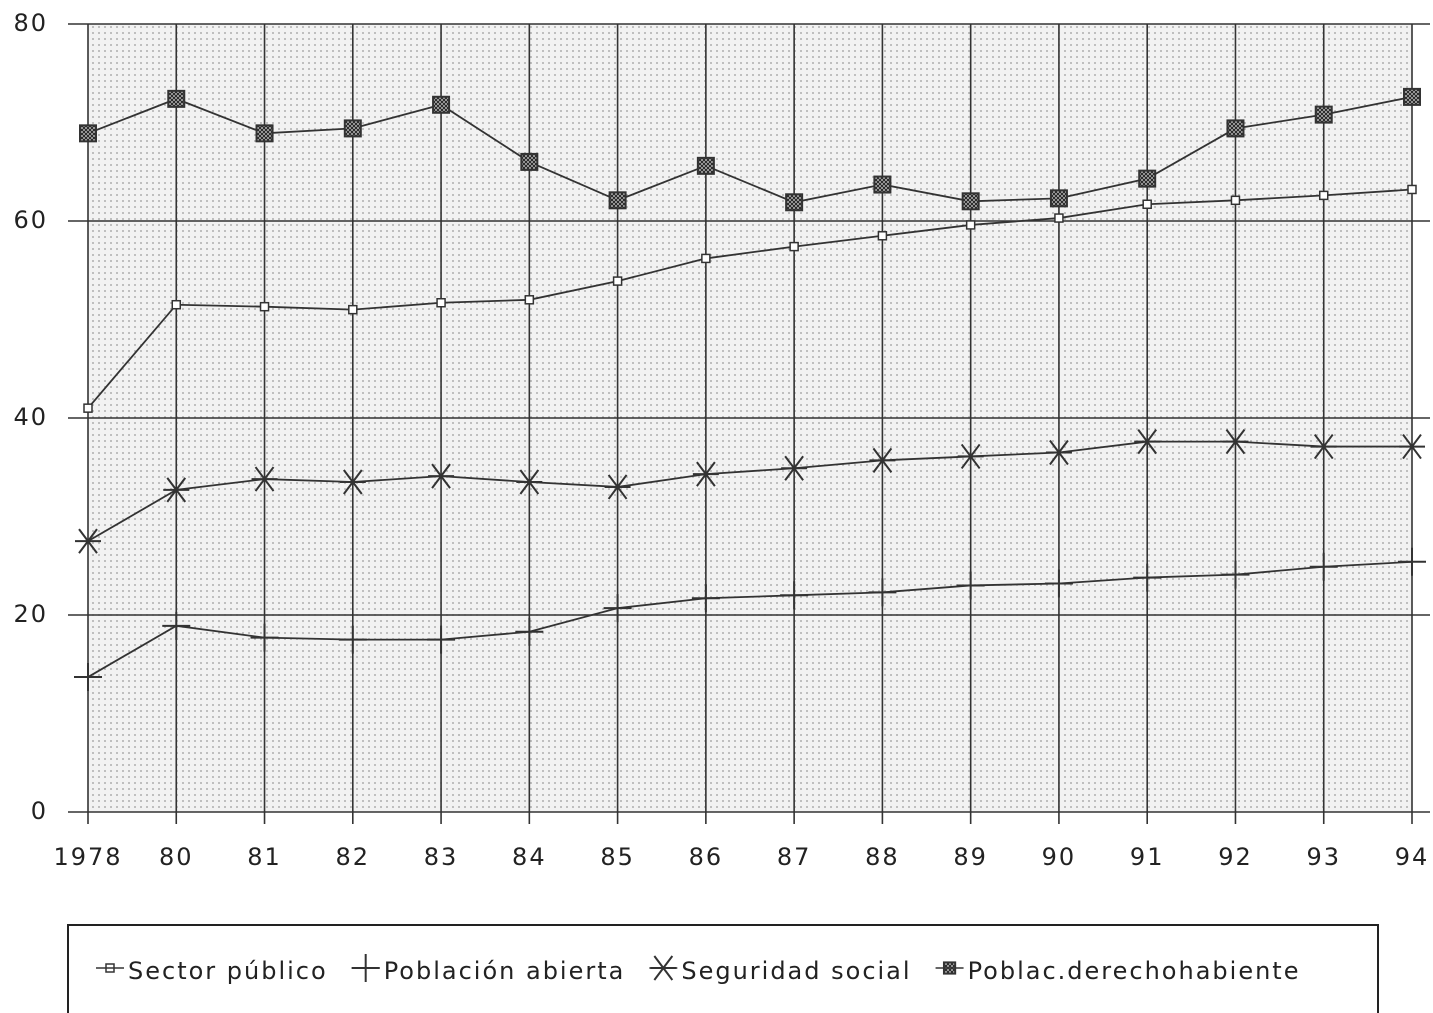 This screenshot has width=1433, height=1013. What do you see at coordinates (30, 417) in the screenshot?
I see `y-tick-label: 40` at bounding box center [30, 417].